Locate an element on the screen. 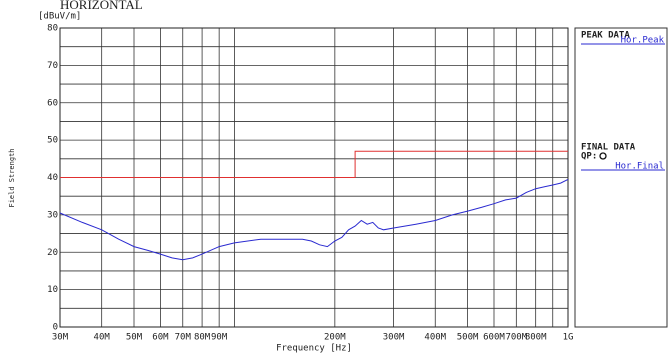 Image resolution: width=668 pixels, height=358 pixels. limit-line is located at coordinates (314, 164).